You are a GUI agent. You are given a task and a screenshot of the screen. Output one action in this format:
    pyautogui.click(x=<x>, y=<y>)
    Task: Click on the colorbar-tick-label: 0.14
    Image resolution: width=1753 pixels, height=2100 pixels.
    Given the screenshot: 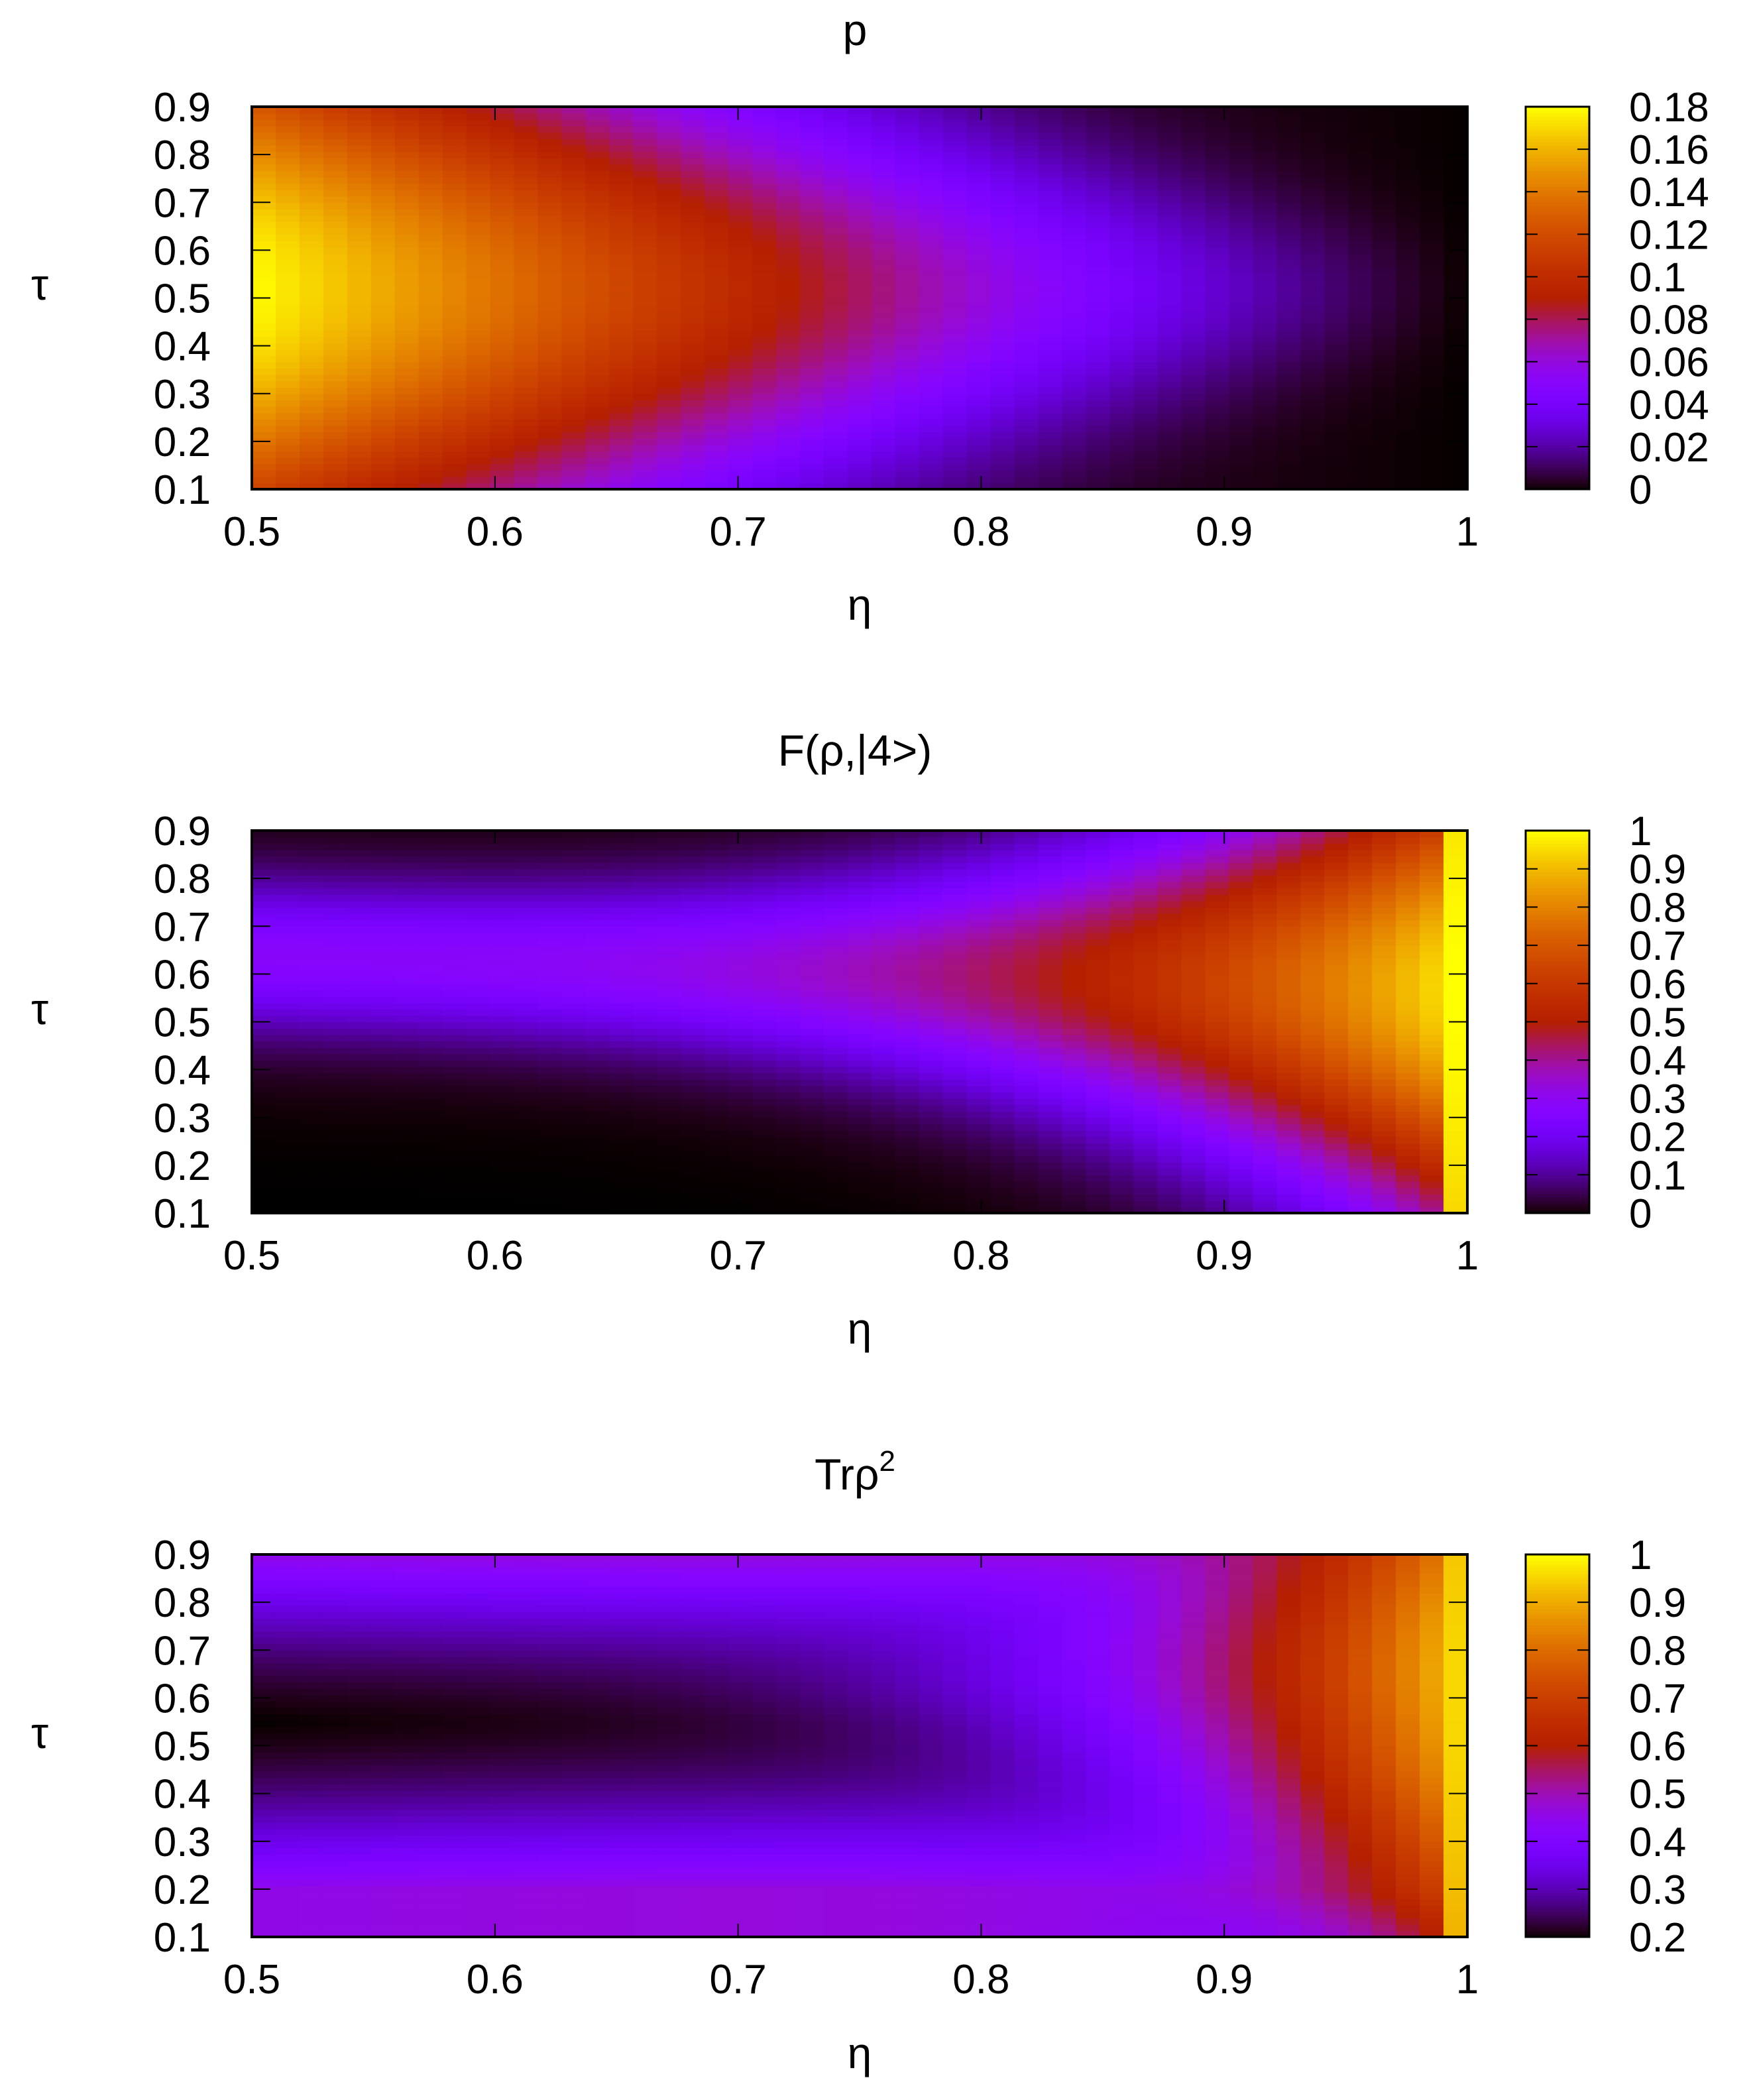 What is the action you would take?
    pyautogui.click(x=1669, y=192)
    